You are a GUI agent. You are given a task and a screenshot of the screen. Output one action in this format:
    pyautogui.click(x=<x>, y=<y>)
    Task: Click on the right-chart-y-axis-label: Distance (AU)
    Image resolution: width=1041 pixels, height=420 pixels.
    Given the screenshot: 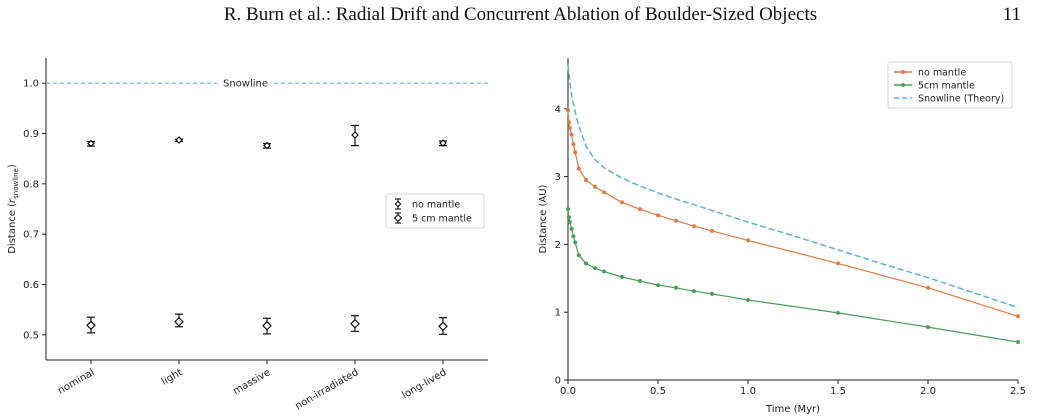 What is the action you would take?
    pyautogui.click(x=543, y=218)
    